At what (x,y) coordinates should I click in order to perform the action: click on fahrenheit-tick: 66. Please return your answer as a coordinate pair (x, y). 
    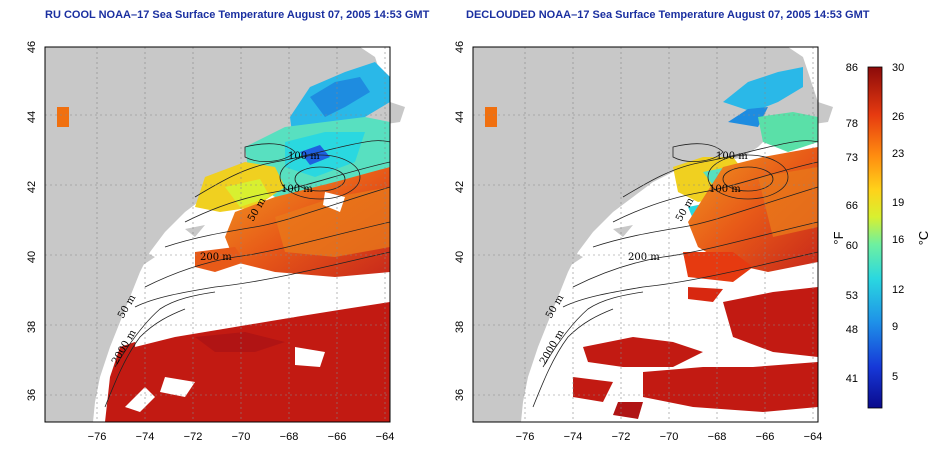
    Looking at the image, I should click on (852, 206).